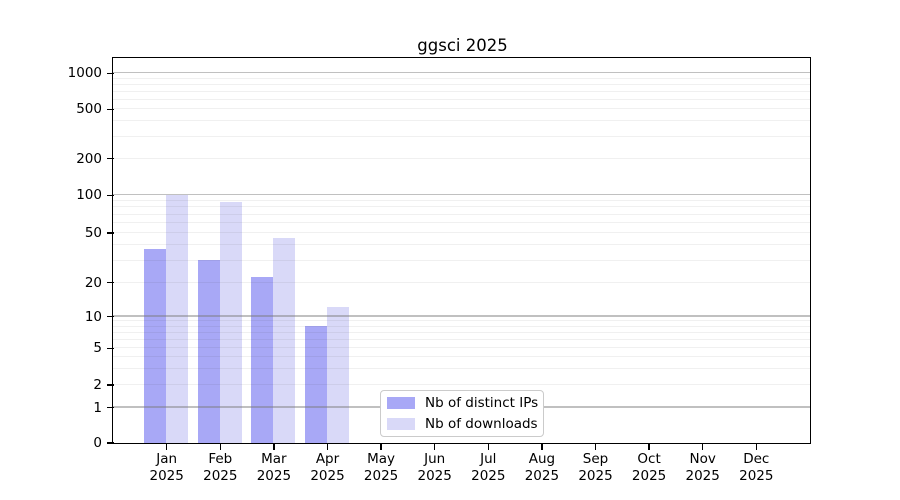 This screenshot has height=500, width=900. What do you see at coordinates (595, 459) in the screenshot?
I see `x-tick-month: Sep` at bounding box center [595, 459].